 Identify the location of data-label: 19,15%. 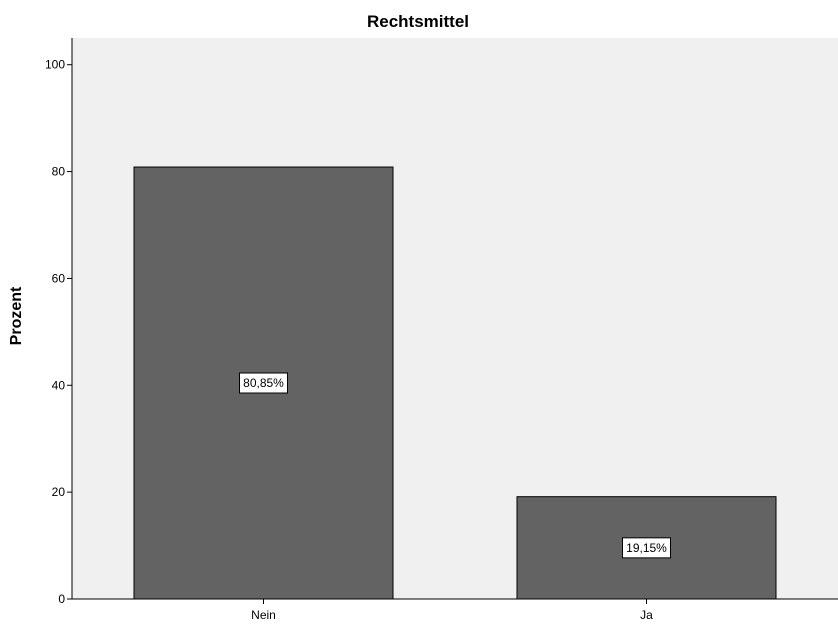
(646, 548).